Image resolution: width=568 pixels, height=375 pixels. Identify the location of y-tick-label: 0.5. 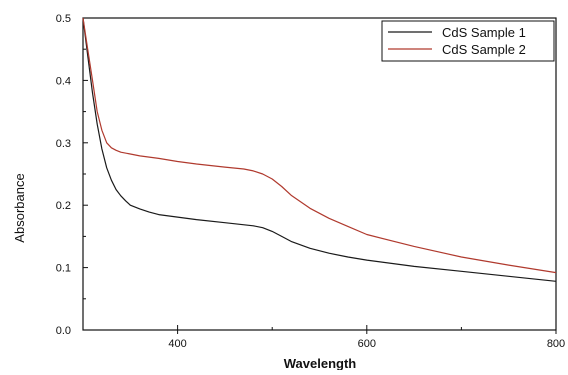
(63, 19).